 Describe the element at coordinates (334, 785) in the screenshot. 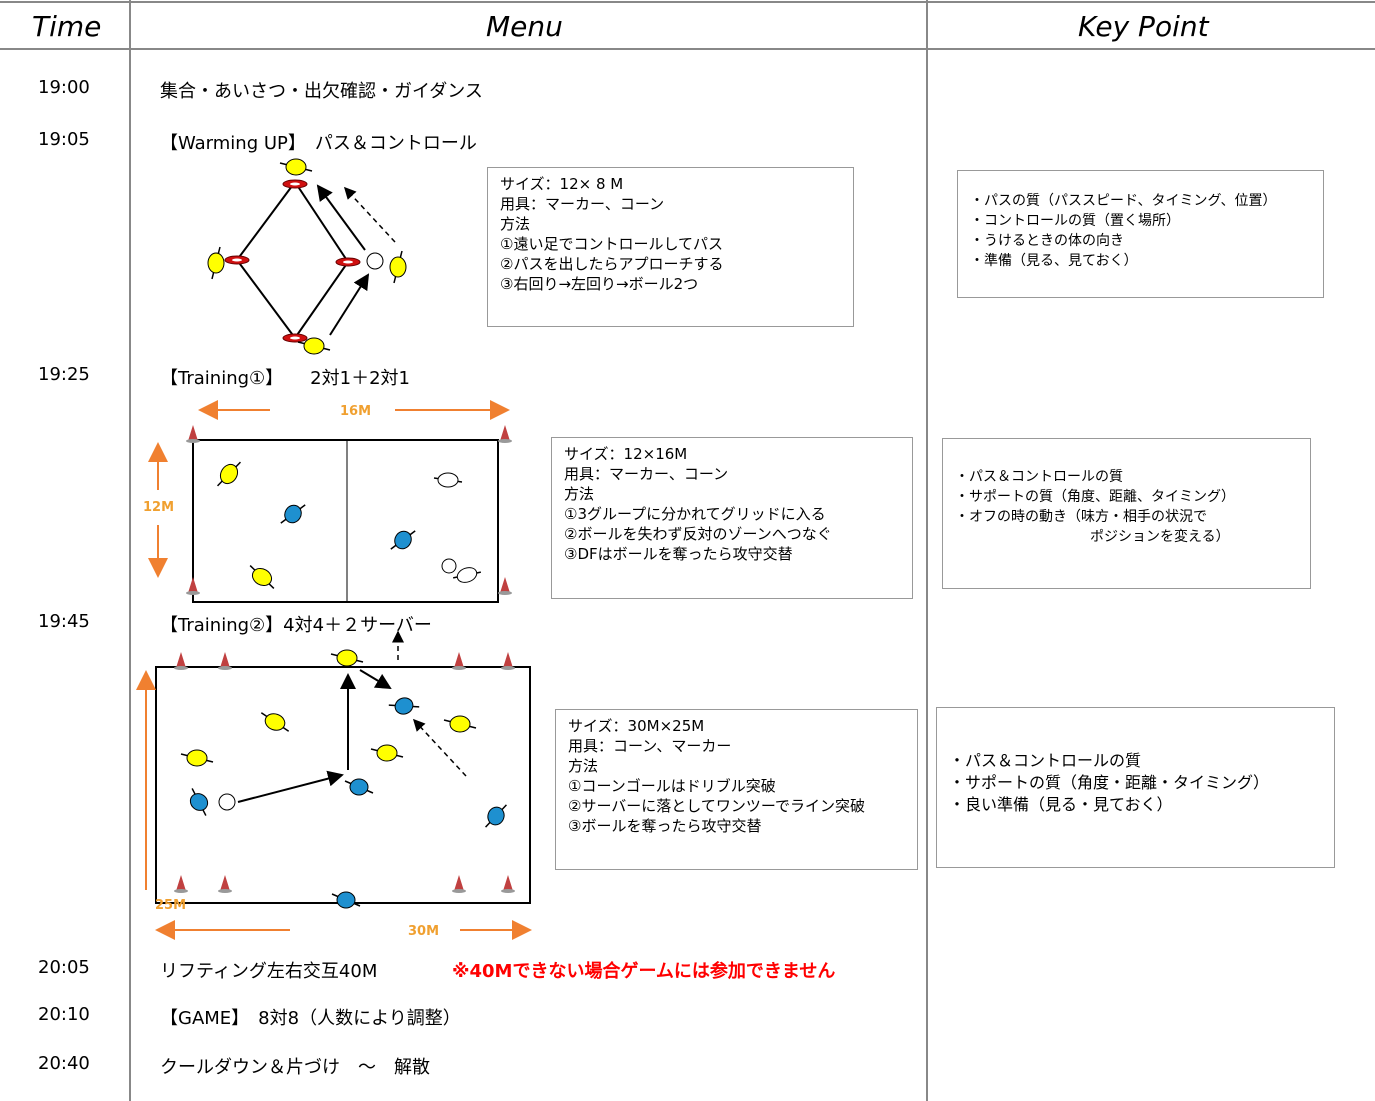

I see `training2-diagram` at that location.